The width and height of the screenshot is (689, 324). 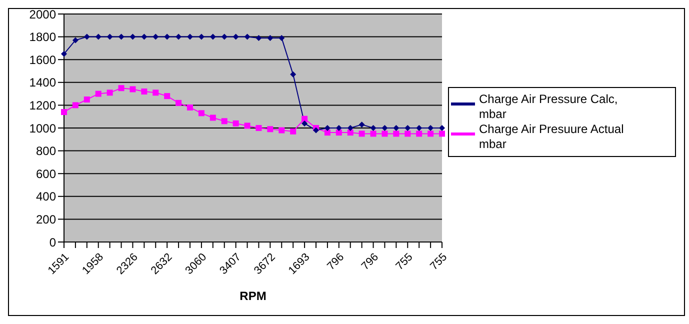 I want to click on y-tick-label: 0, so click(x=52, y=242).